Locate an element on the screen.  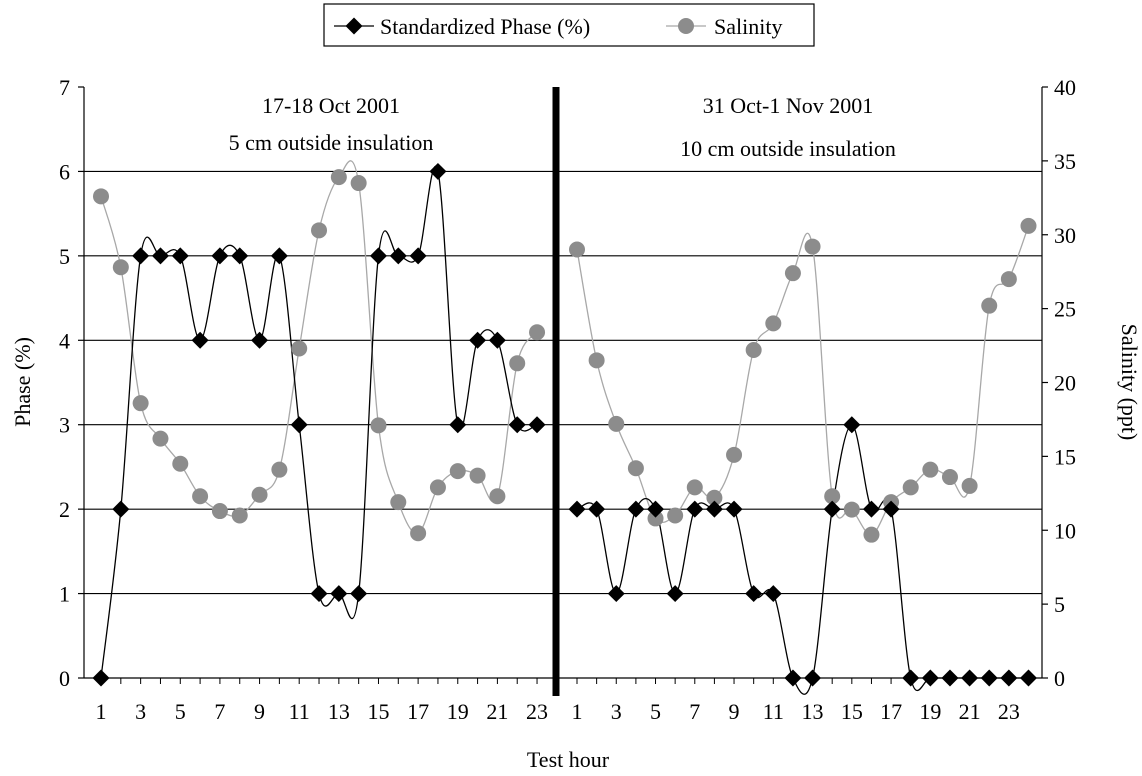
panel-1-location: 5 cm outside insulation is located at coordinates (331, 142).